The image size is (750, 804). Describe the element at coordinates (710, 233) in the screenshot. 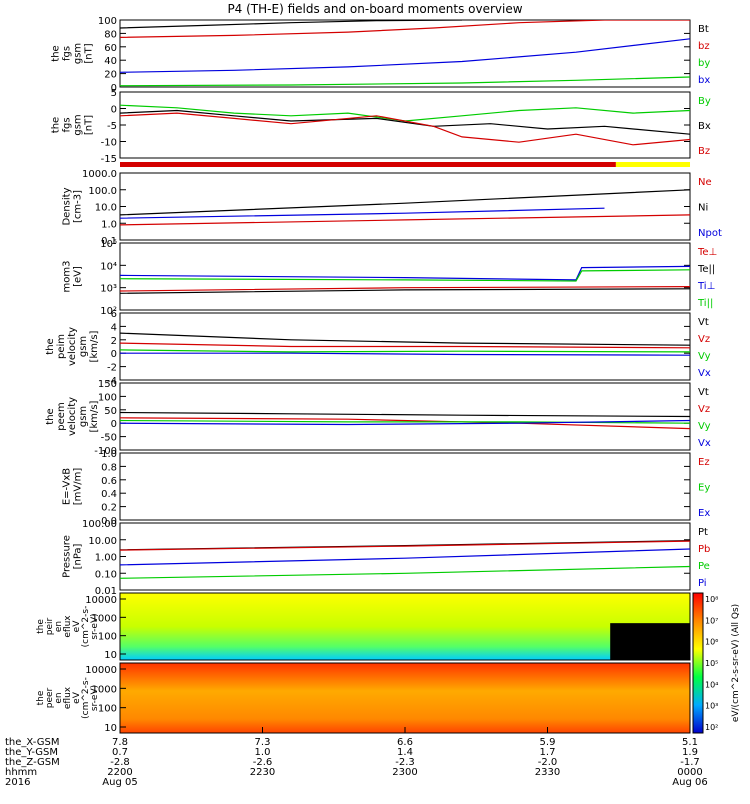

I see `legend-entry: Npot` at that location.